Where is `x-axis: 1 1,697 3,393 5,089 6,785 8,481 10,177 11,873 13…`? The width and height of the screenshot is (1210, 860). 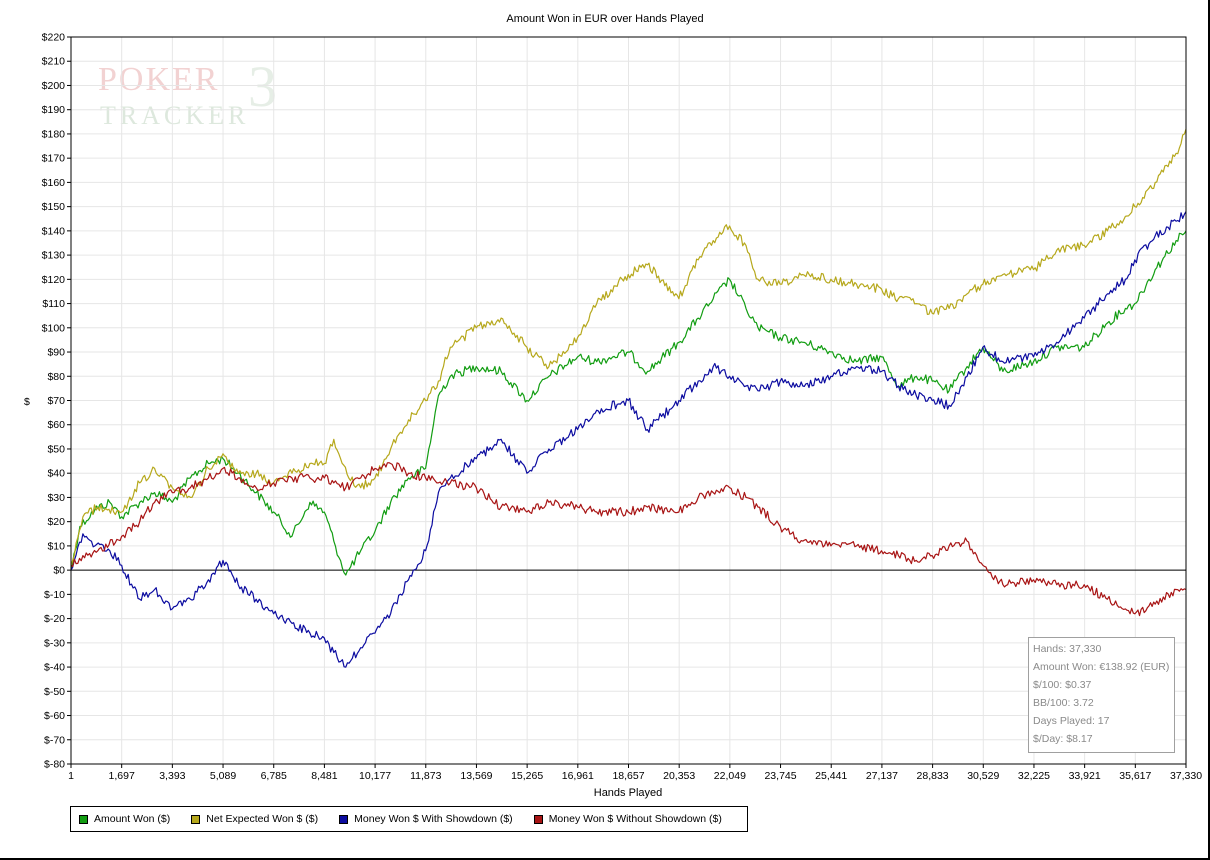
x-axis: 1 1,697 3,393 5,089 6,785 8,481 10,177 11,873 13… is located at coordinates (635, 773).